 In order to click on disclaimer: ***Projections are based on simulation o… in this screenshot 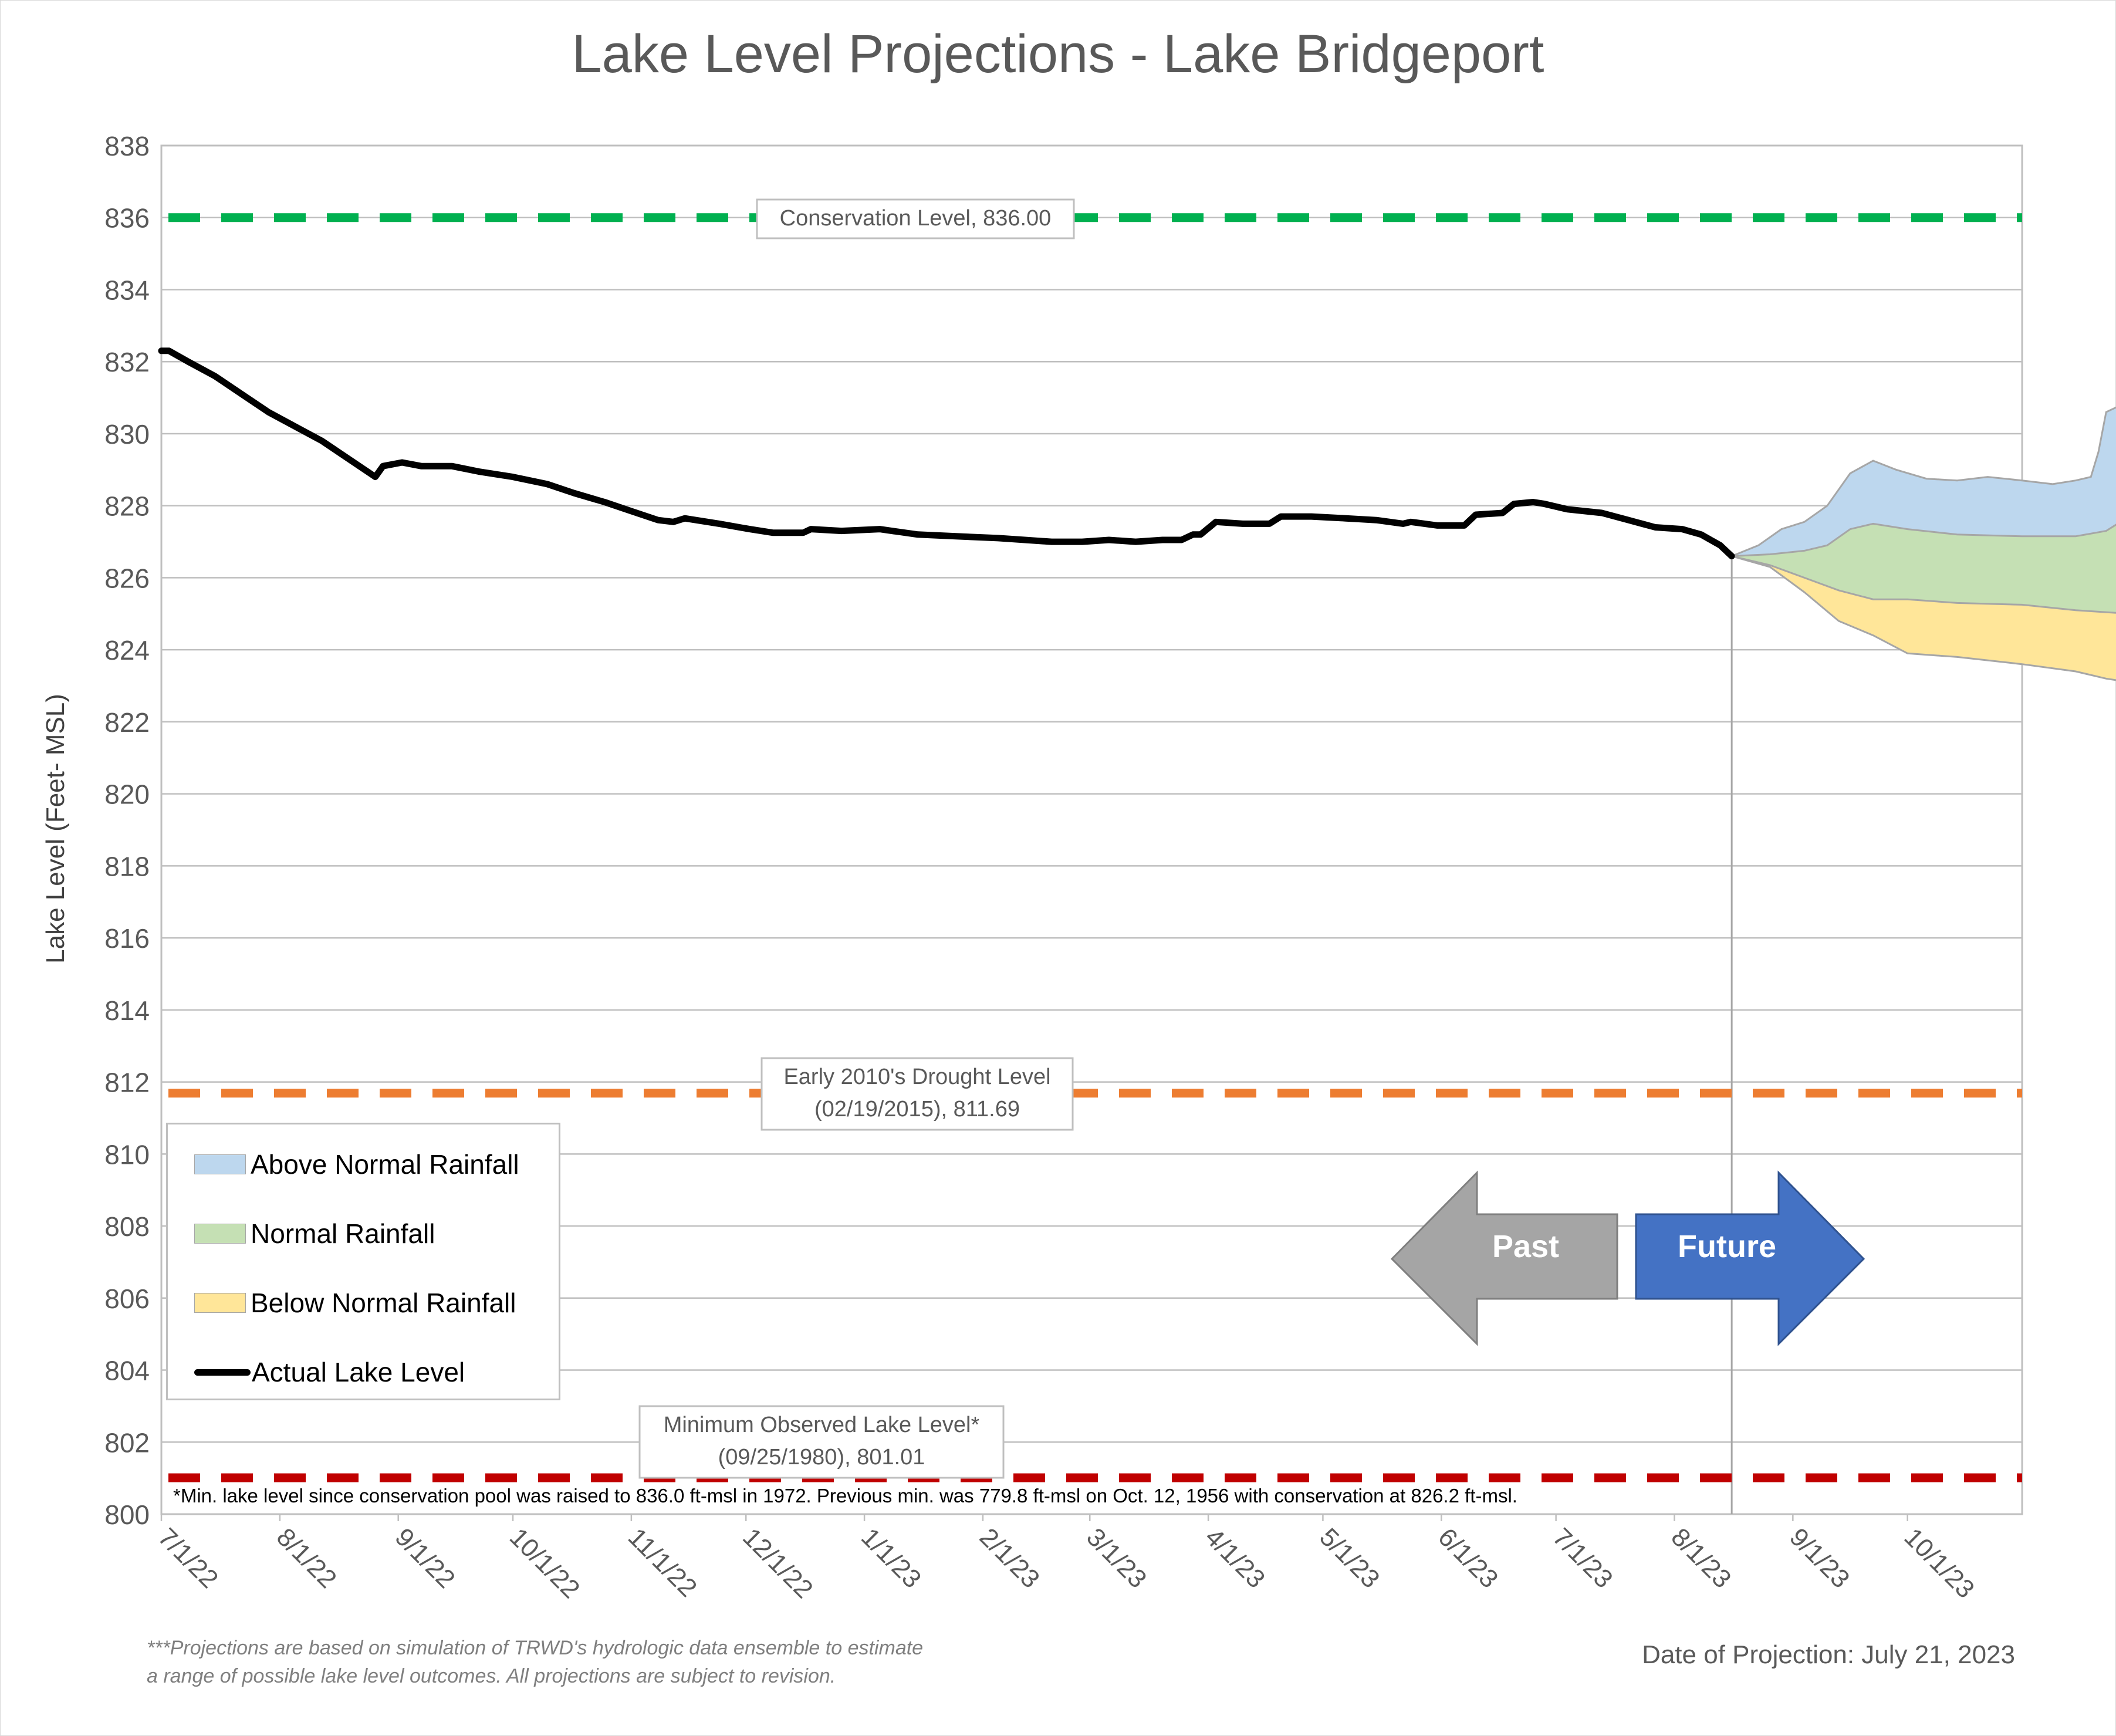, I will do `click(535, 1662)`.